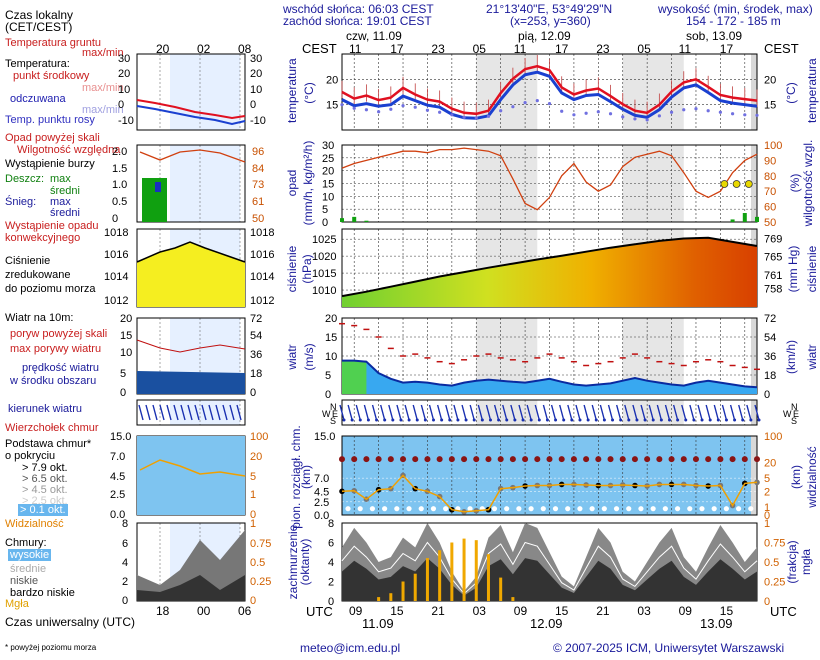 The width and height of the screenshot is (820, 660). I want to click on header-sunset: zachód słońca: 19:01 CEST, so click(357, 21).